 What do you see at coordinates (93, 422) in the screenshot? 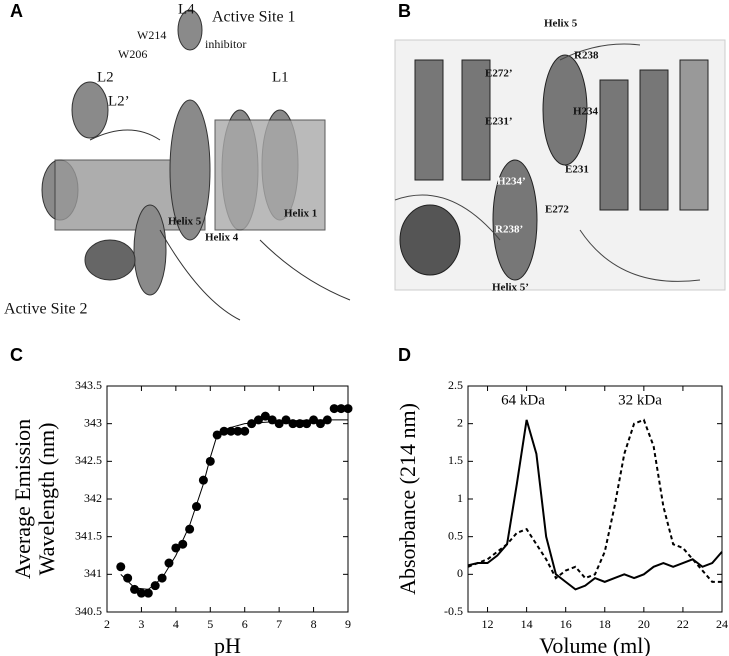
I see `y-tick-label: 343` at bounding box center [93, 422].